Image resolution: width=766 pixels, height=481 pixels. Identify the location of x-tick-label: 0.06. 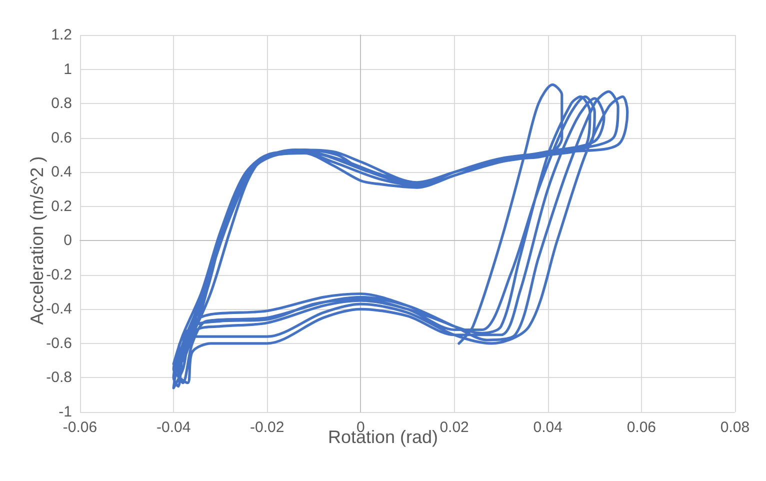
(641, 427).